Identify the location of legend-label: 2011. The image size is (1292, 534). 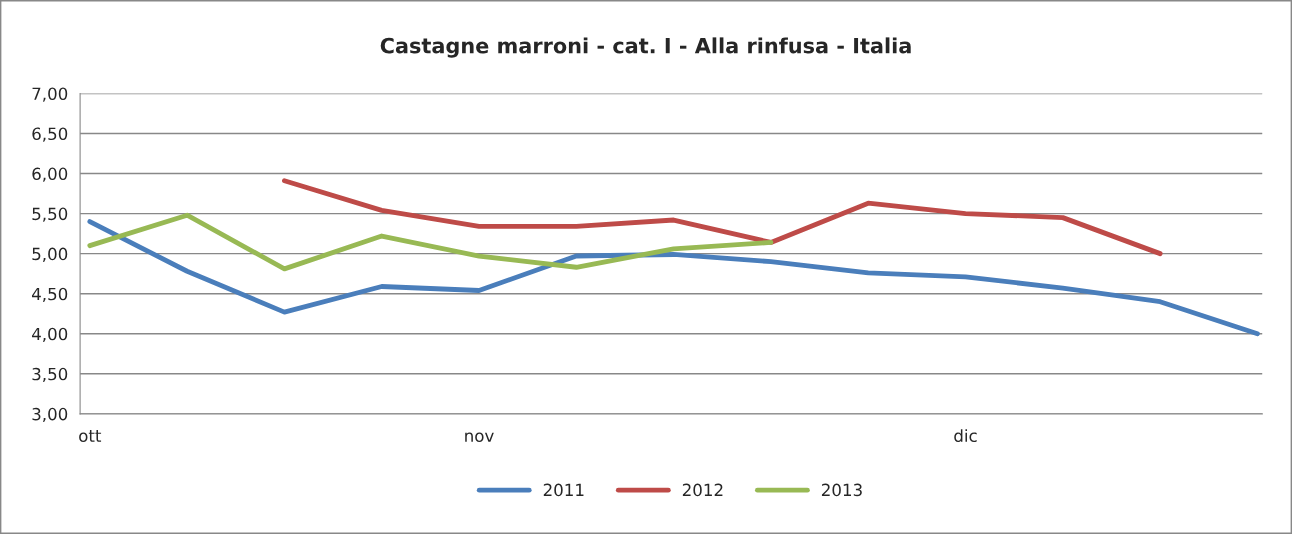
(563, 490).